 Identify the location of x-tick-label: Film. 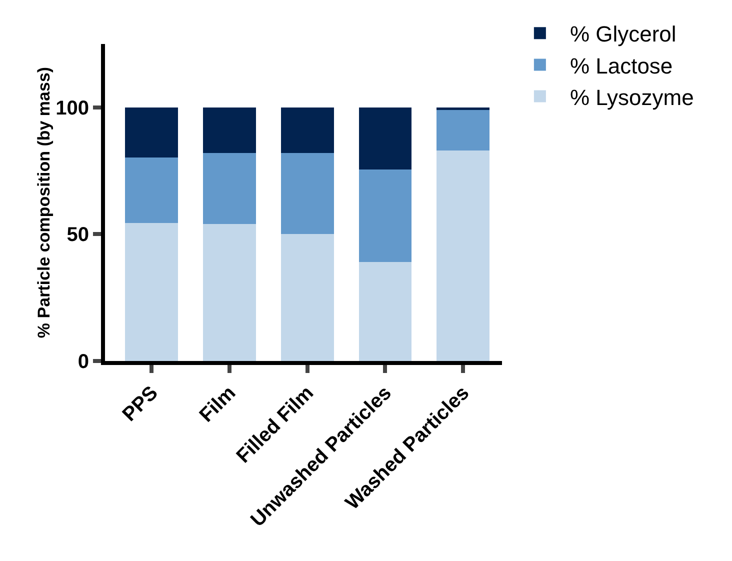
(218, 404).